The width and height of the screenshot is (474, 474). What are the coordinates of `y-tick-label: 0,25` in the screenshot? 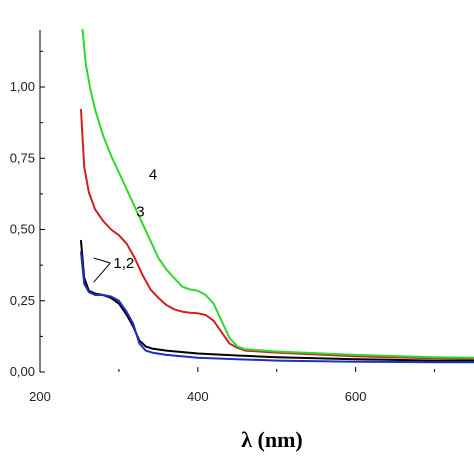 It's located at (22, 300).